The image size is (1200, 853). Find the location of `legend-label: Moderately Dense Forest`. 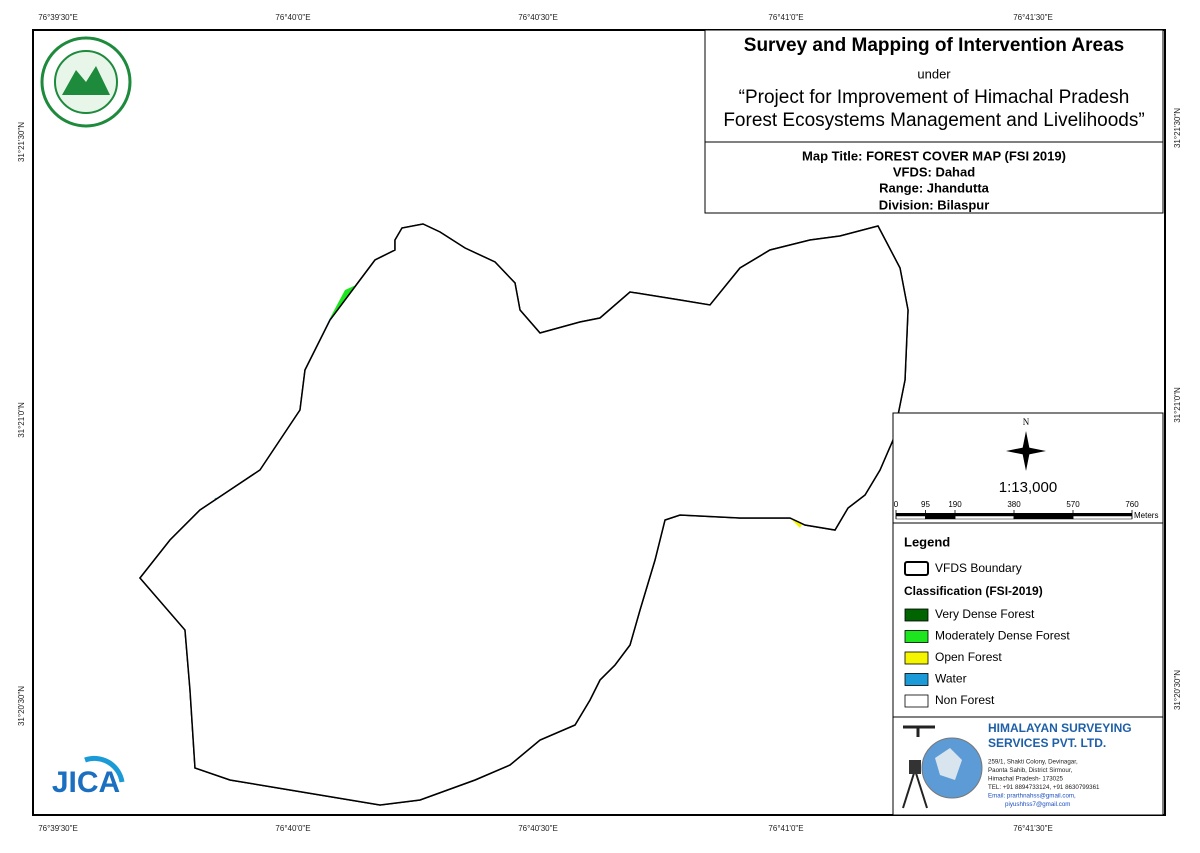

legend-label: Moderately Dense Forest is located at coordinates (1002, 636).